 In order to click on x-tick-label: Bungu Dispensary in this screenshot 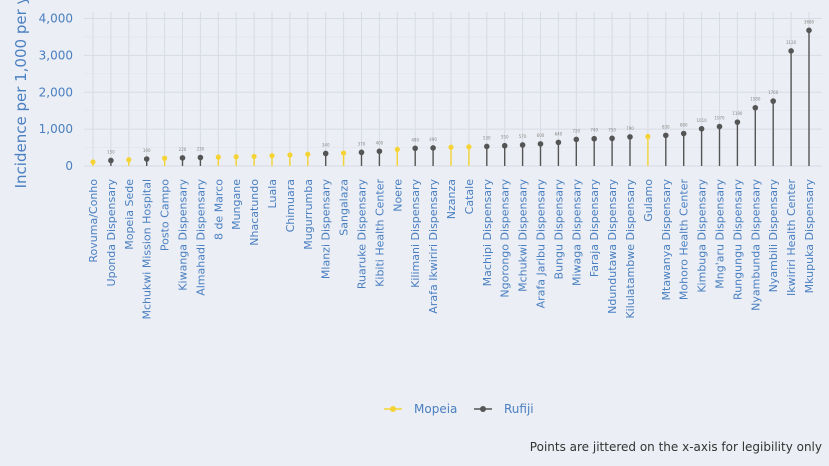, I will do `click(558, 229)`.